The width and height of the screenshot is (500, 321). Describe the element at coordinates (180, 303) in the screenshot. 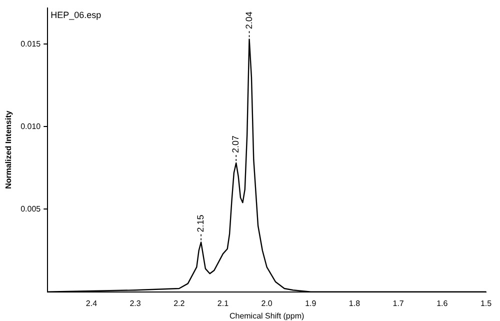

I see `x-tick-label: 2.2` at that location.